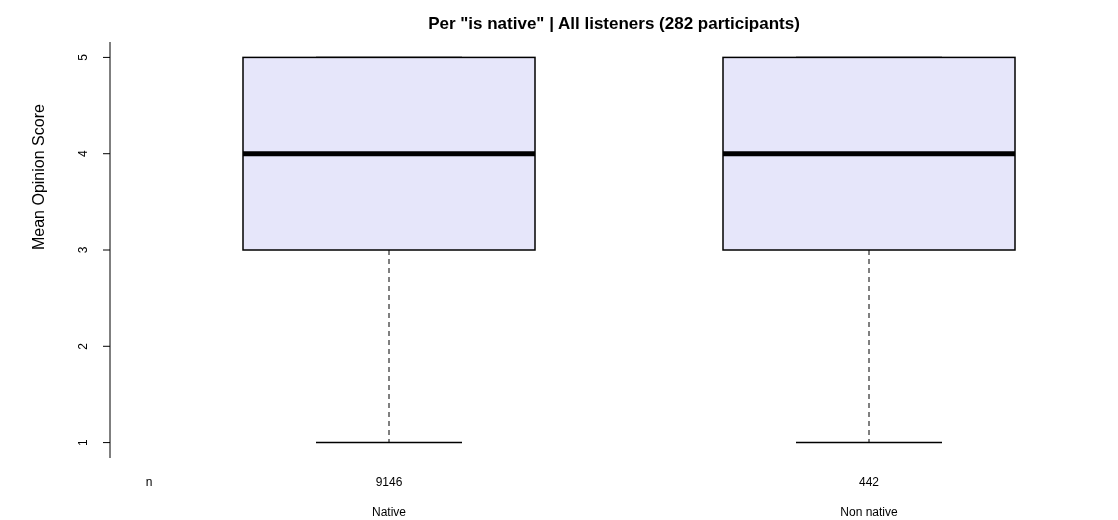  I want to click on x-tick-label: Native, so click(389, 512).